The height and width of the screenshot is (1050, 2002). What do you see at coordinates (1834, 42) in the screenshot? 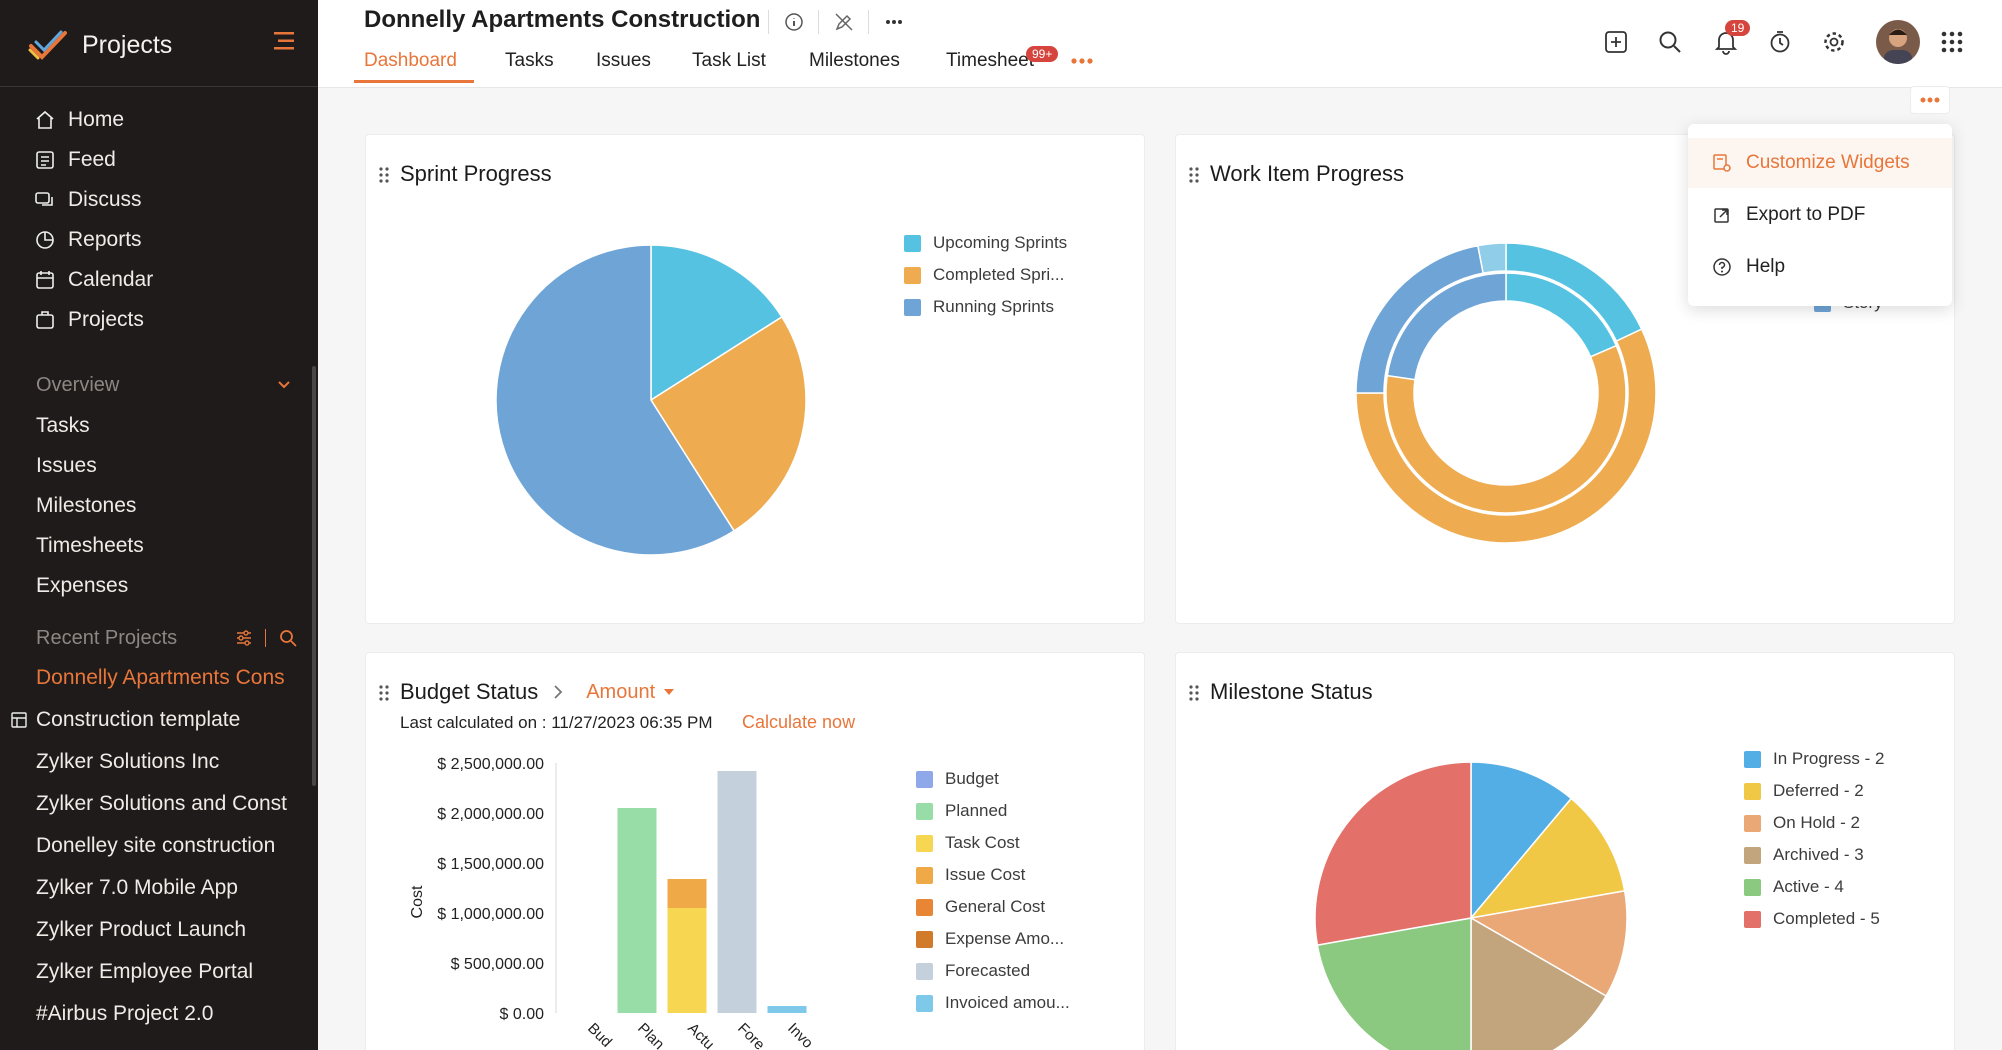
I see `settings-gear-icon` at bounding box center [1834, 42].